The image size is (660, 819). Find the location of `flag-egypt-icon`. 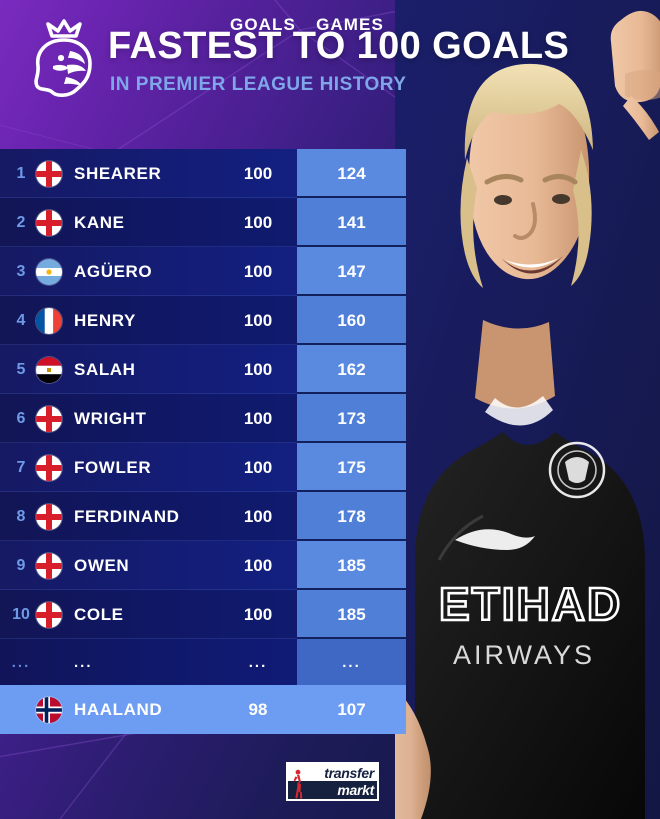

flag-egypt-icon is located at coordinates (49, 370).